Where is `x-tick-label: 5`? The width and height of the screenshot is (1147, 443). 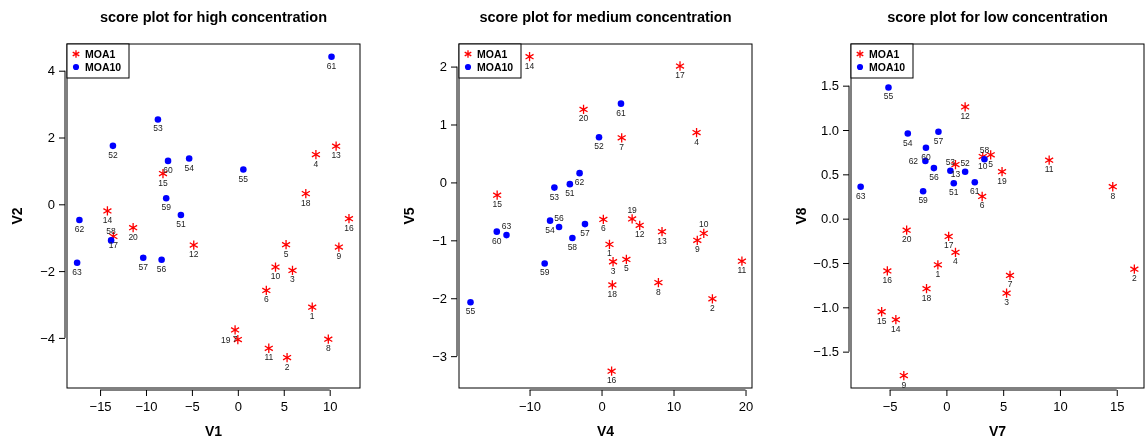 x-tick-label: 5 is located at coordinates (1004, 407).